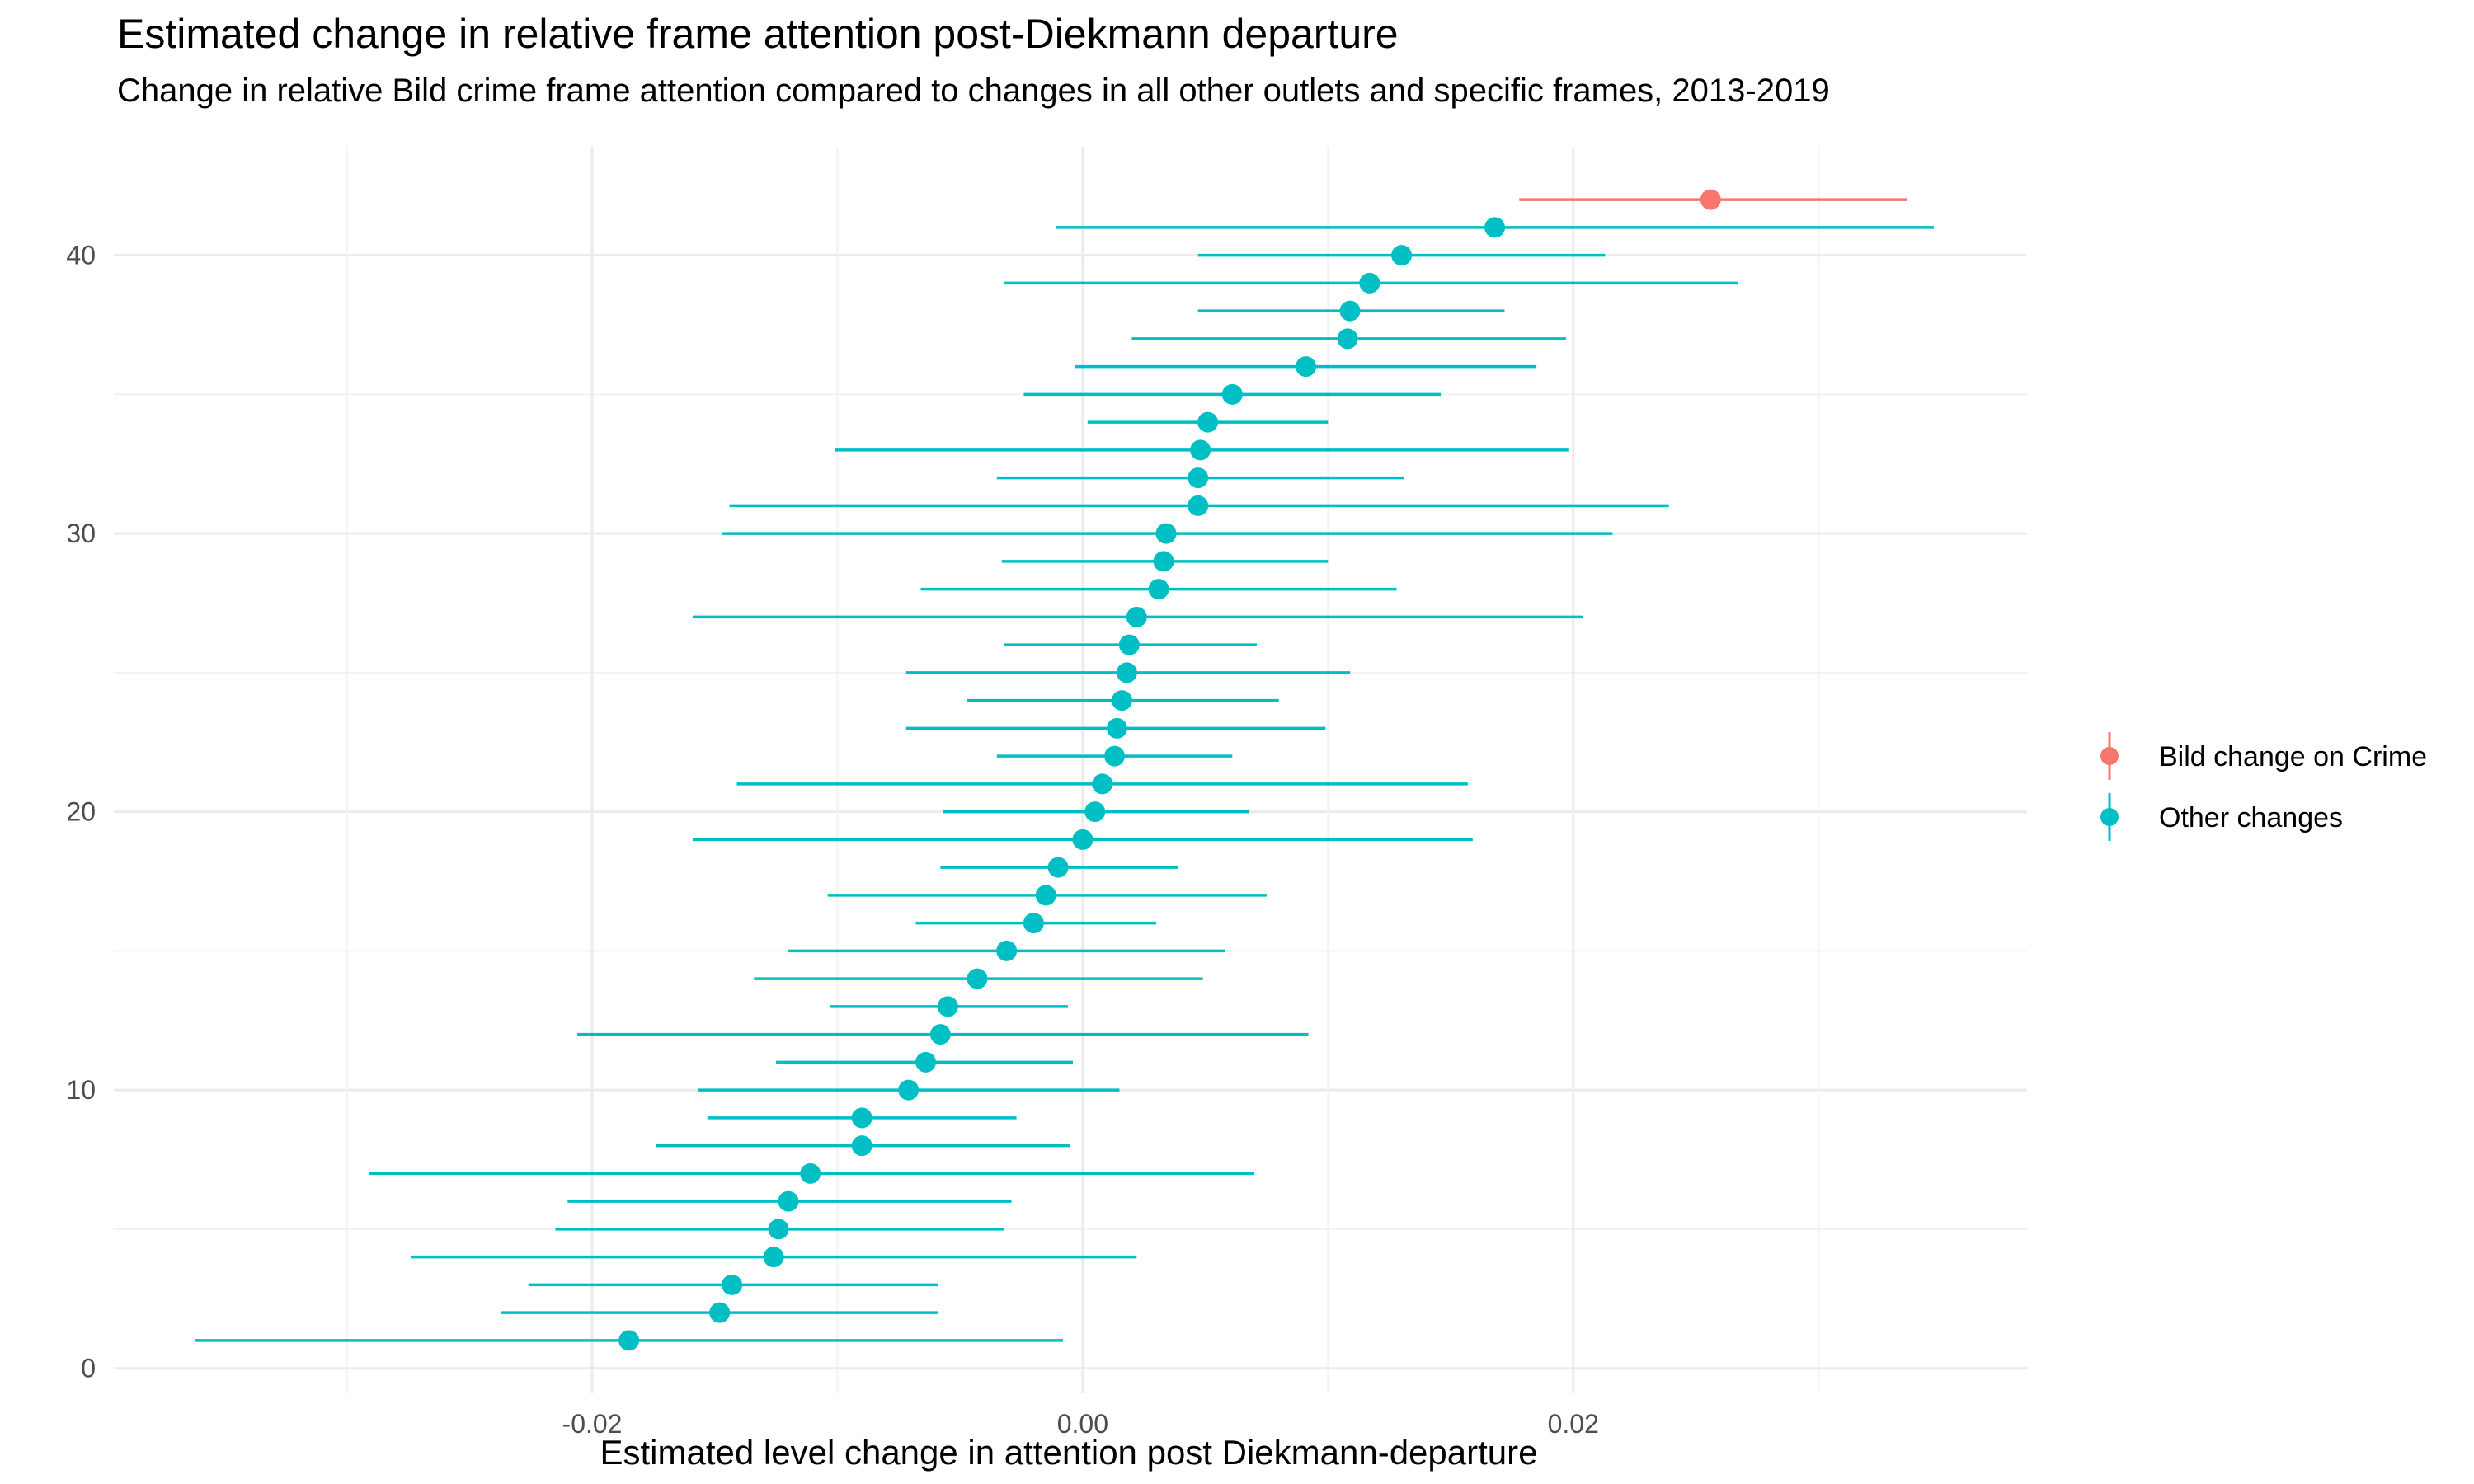 The image size is (2474, 1484). I want to click on y-tick-label: 30, so click(81, 533).